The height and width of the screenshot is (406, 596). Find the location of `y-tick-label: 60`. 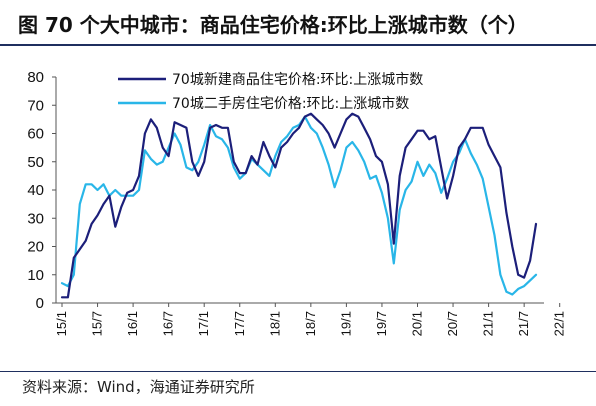

y-tick-label: 60 is located at coordinates (35, 134).